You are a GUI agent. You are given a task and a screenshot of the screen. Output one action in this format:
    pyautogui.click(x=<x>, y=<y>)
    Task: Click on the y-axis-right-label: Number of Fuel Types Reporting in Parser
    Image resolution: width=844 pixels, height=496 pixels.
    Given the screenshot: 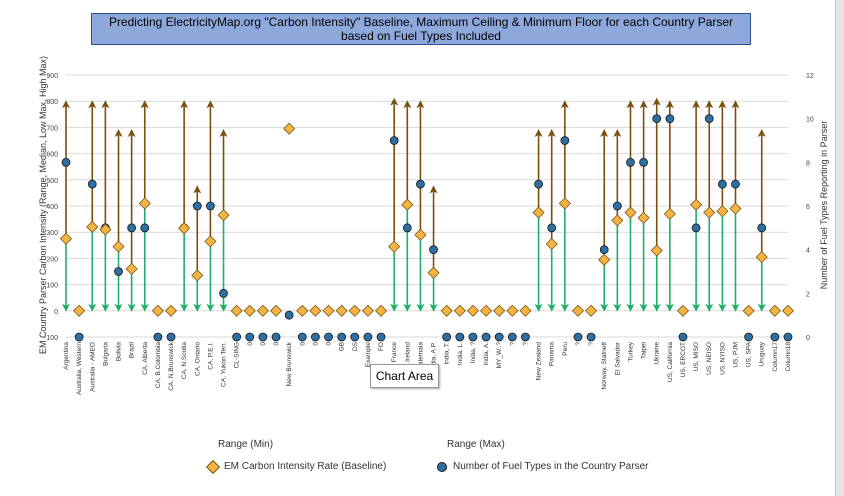 What is the action you would take?
    pyautogui.click(x=824, y=205)
    